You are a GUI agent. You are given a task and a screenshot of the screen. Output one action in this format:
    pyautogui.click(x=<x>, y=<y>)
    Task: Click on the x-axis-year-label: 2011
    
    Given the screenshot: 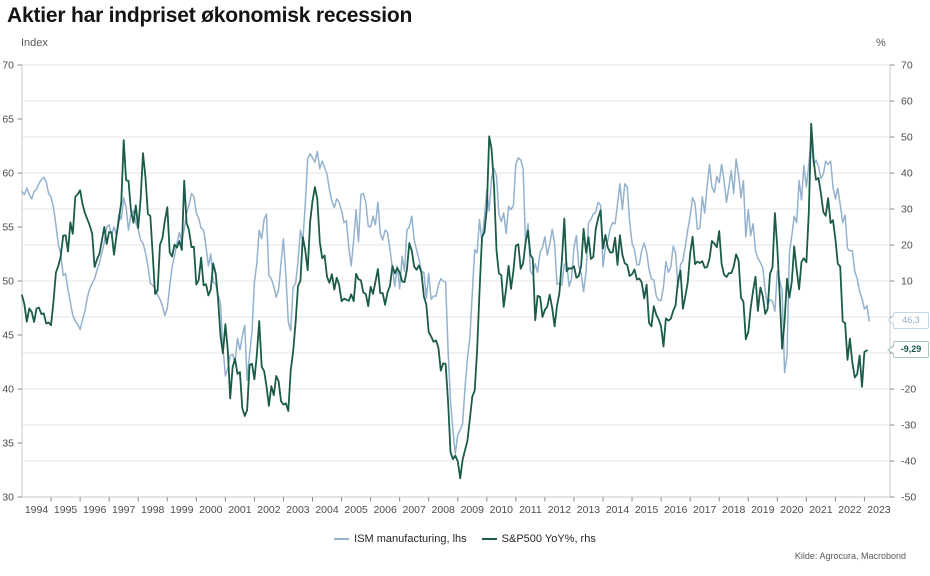 What is the action you would take?
    pyautogui.click(x=530, y=510)
    